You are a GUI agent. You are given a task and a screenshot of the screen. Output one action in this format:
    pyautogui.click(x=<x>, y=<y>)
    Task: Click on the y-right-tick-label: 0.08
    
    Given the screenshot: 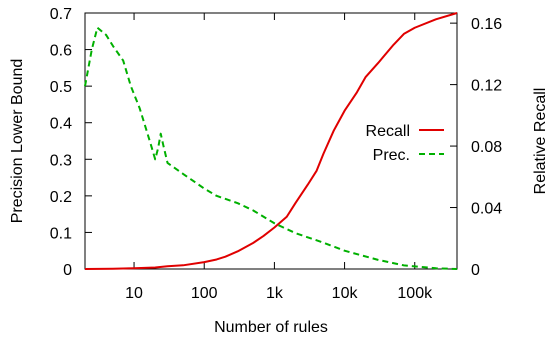 What is the action you would take?
    pyautogui.click(x=486, y=147)
    